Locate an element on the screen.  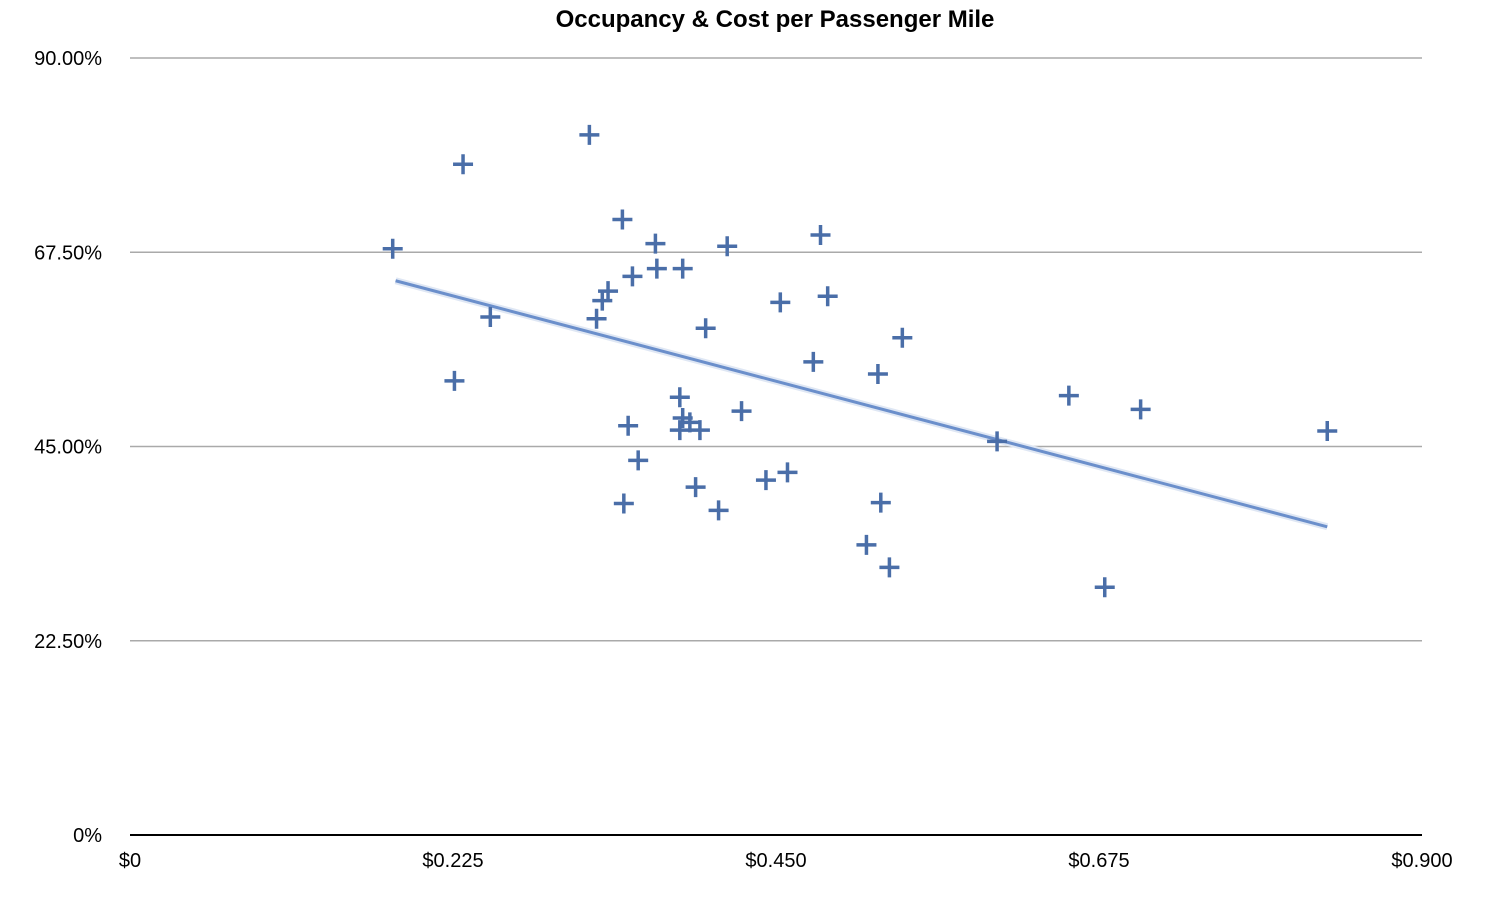
x-tick-label: $0 is located at coordinates (130, 861).